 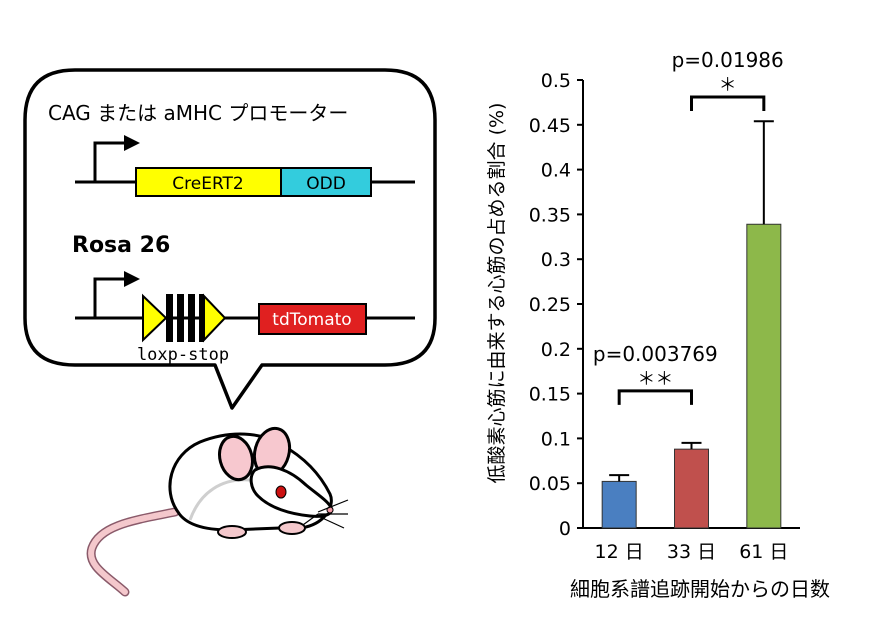 What do you see at coordinates (198, 113) in the screenshot?
I see `promoter-title: CAG または aMHC プロモーター` at bounding box center [198, 113].